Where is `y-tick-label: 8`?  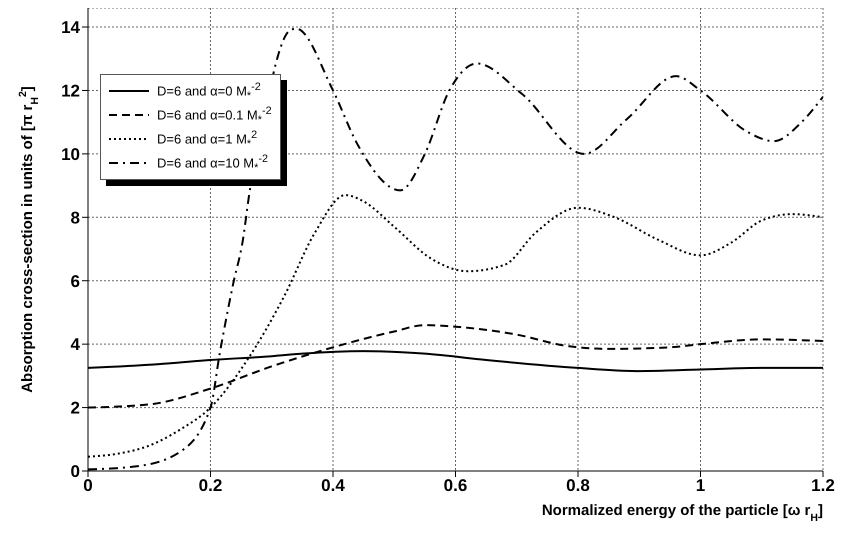 y-tick-label: 8 is located at coordinates (75, 218).